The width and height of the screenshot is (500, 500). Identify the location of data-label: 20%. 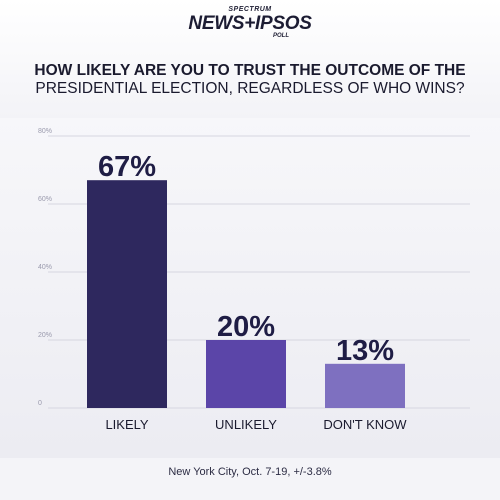
(246, 327).